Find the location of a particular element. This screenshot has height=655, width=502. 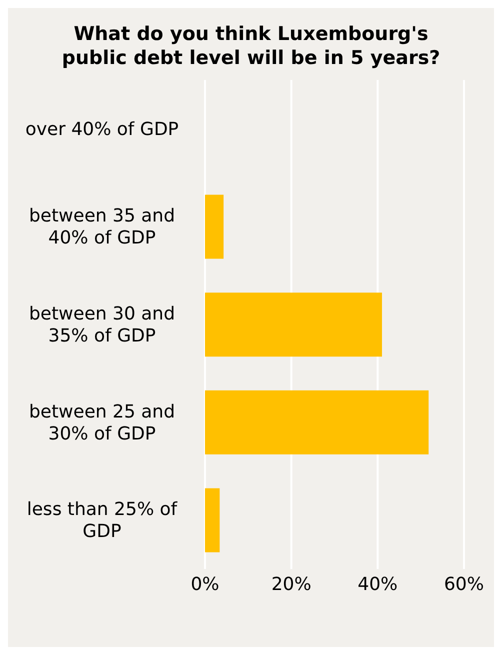

x-tick-label: 20% is located at coordinates (291, 584).